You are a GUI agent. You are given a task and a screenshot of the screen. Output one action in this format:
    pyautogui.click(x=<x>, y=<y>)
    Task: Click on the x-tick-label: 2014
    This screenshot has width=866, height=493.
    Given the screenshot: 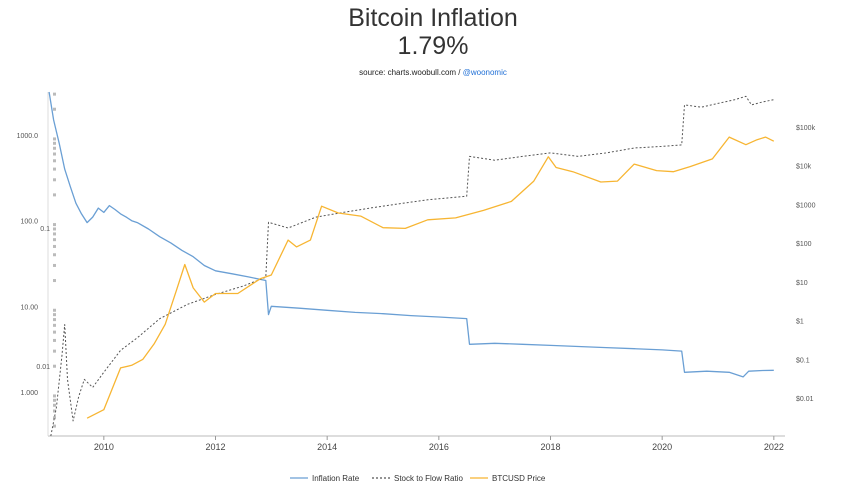 What is the action you would take?
    pyautogui.click(x=327, y=447)
    